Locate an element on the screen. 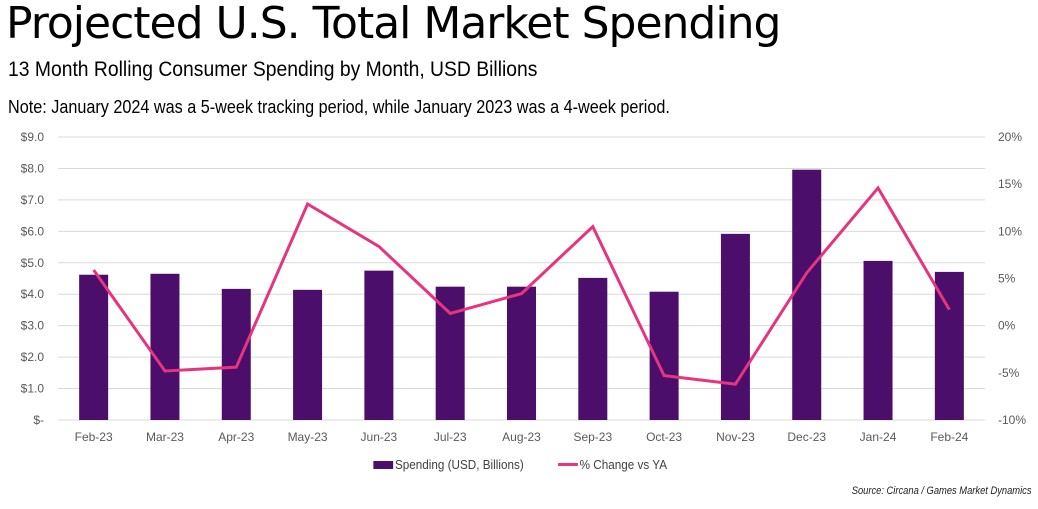 The image size is (1038, 509). source-note: Source: Circana / Games Market Dynamics is located at coordinates (942, 491).